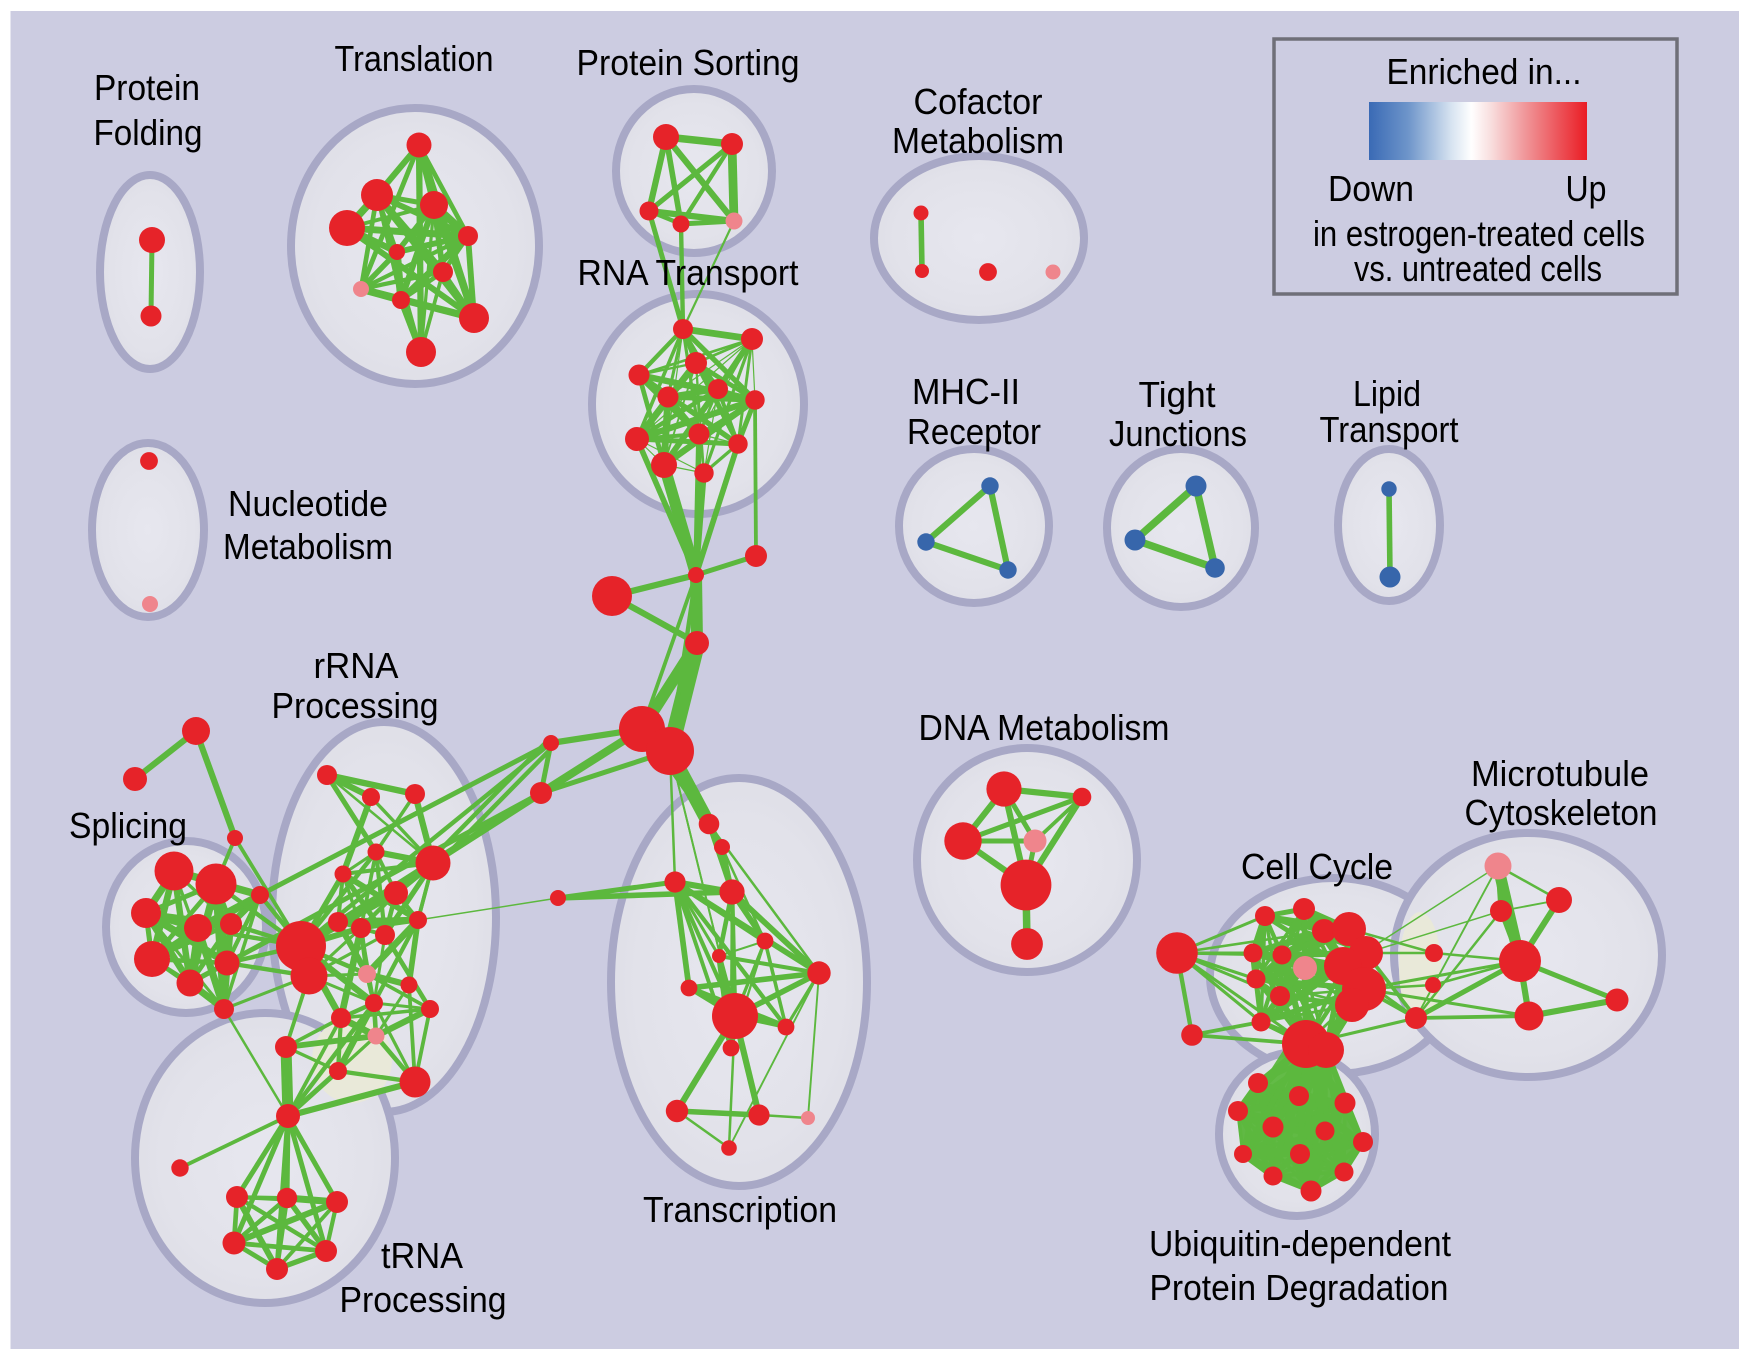 The height and width of the screenshot is (1360, 1750). Describe the element at coordinates (1561, 812) in the screenshot. I see `svg-text: Cytoskeleton` at that location.